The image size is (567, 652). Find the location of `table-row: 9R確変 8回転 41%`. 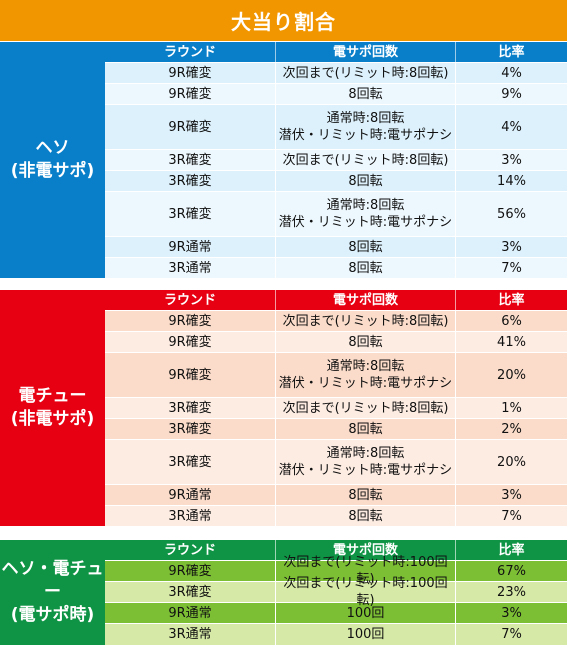

table-row: 9R確変 8回転 41% is located at coordinates (336, 341).